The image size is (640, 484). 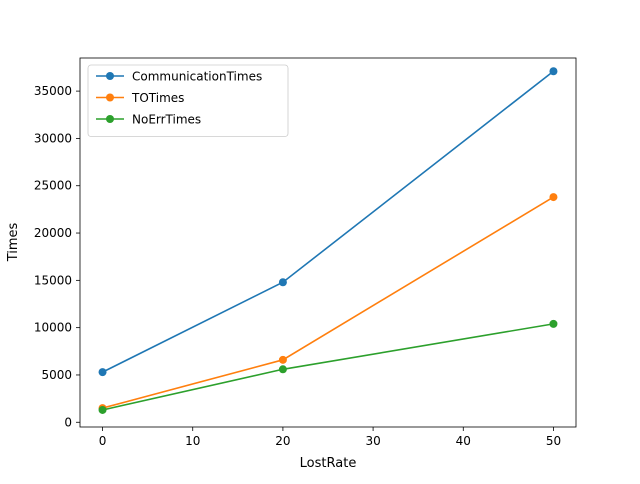 What do you see at coordinates (192, 441) in the screenshot?
I see `x-tick-label: 10` at bounding box center [192, 441].